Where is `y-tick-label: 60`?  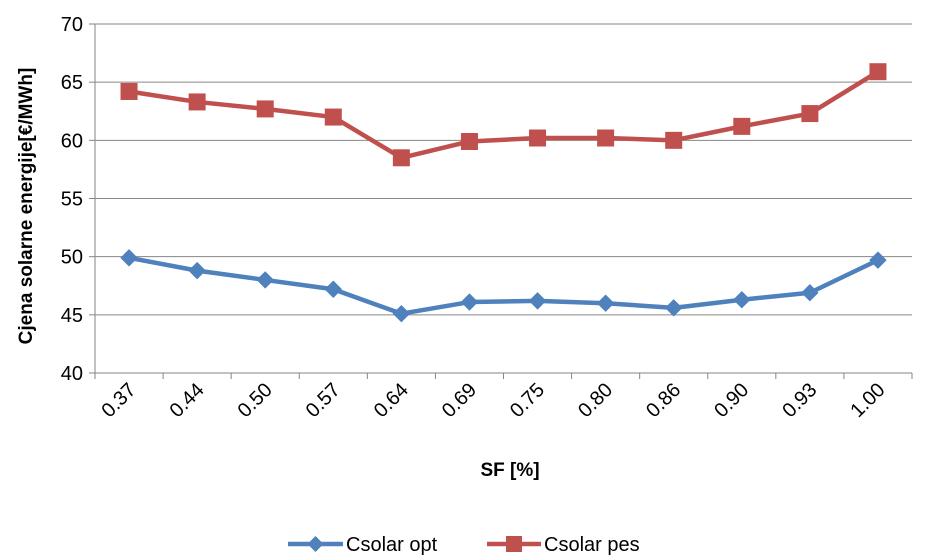 y-tick-label: 60 is located at coordinates (72, 141).